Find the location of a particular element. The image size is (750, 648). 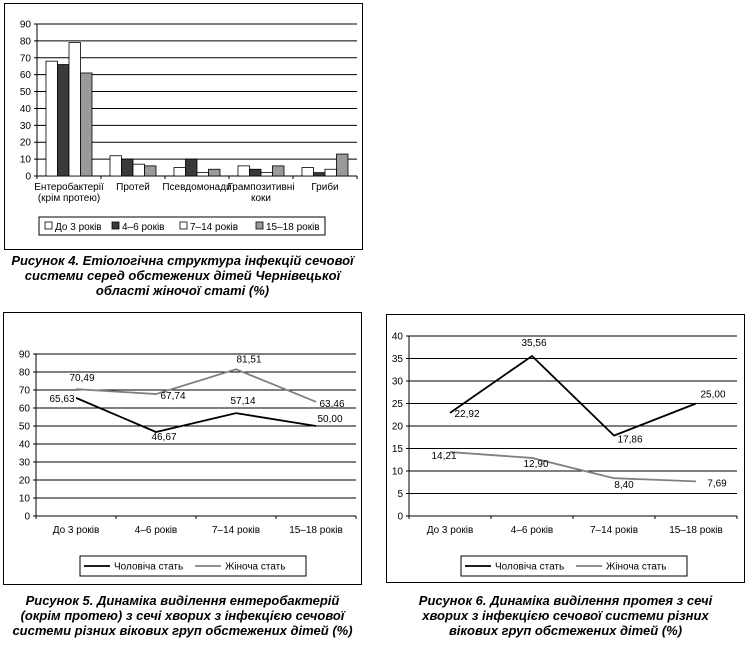

y-tick-label: 25 is located at coordinates (398, 404).